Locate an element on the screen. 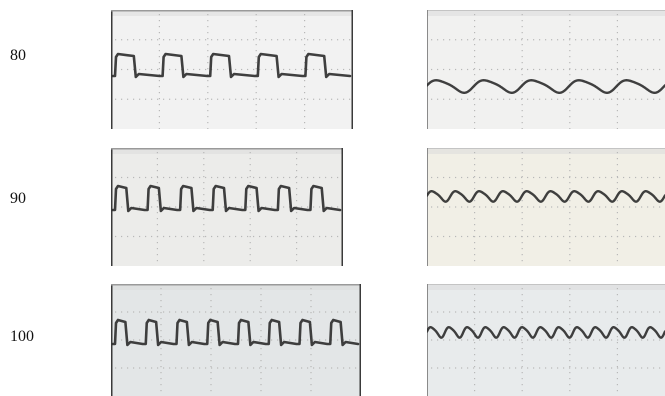 The image size is (665, 396). row-label-90: 90 is located at coordinates (18, 198).